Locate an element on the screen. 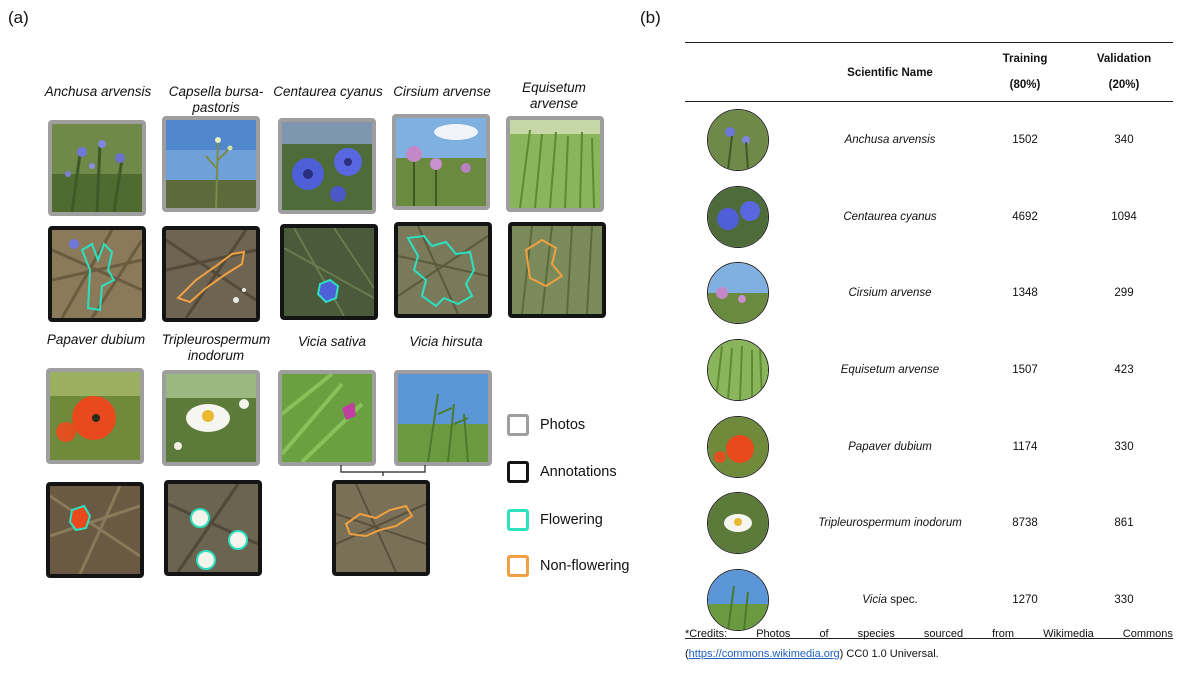  row-validation: 1094 is located at coordinates (1124, 216).